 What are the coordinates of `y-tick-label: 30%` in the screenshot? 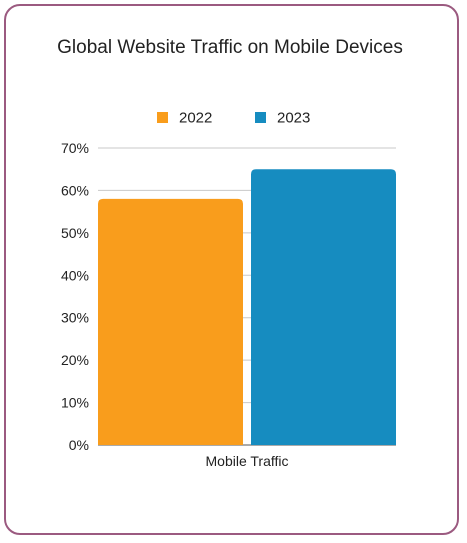 It's located at (75, 318).